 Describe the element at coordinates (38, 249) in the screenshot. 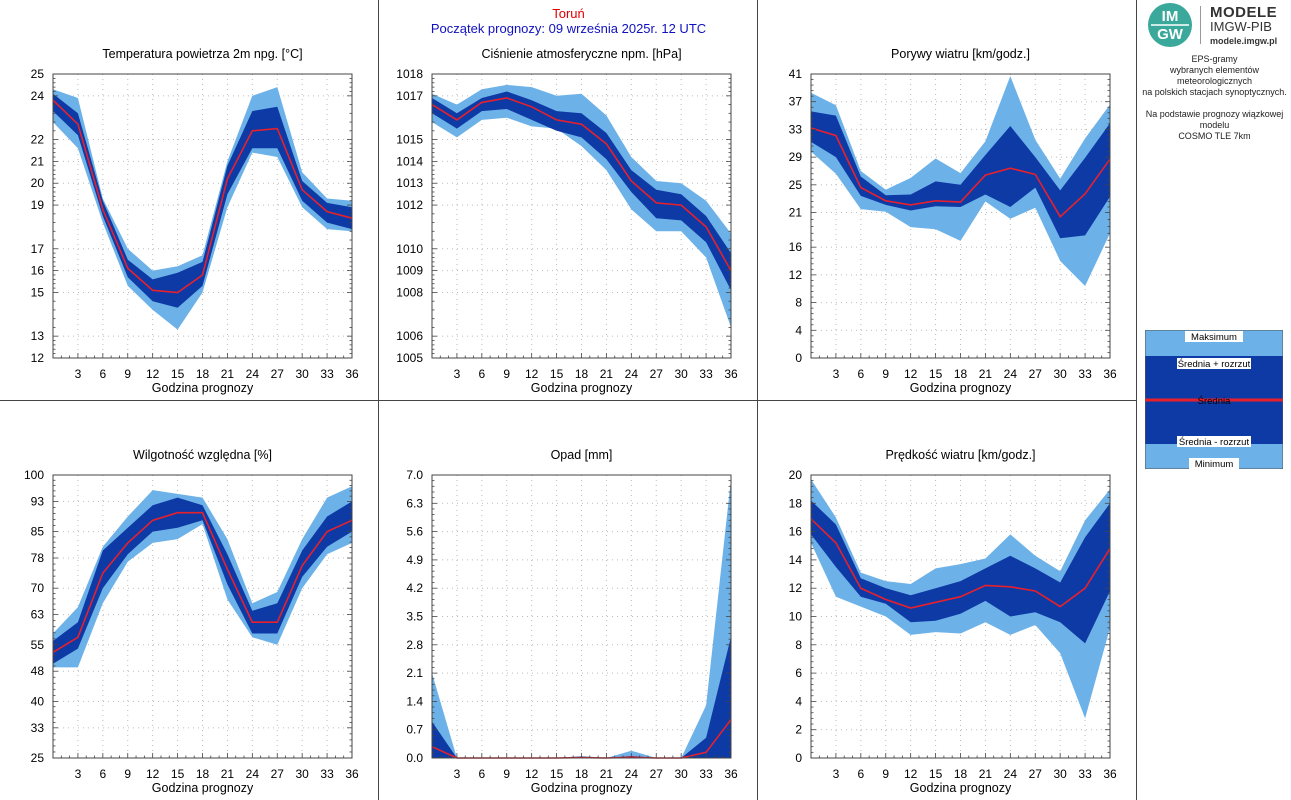

I see `y-tick-label: 17` at that location.